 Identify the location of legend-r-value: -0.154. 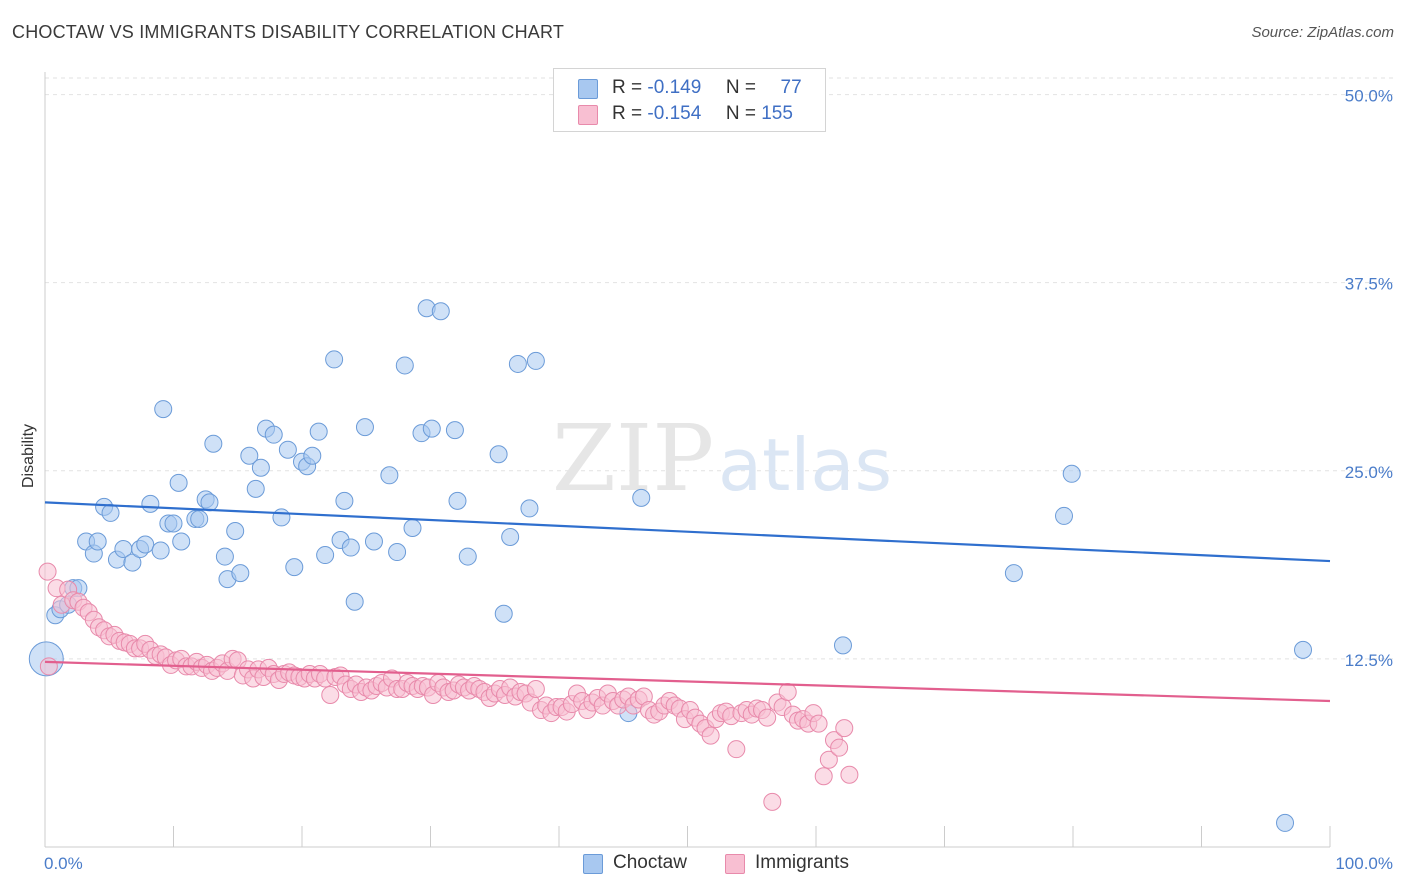
(674, 113).